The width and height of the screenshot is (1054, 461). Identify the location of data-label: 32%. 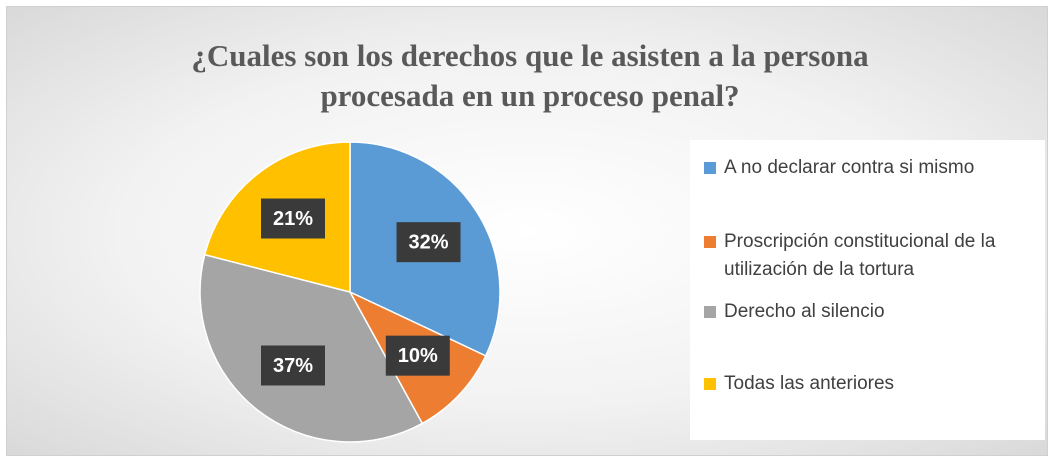
(429, 242).